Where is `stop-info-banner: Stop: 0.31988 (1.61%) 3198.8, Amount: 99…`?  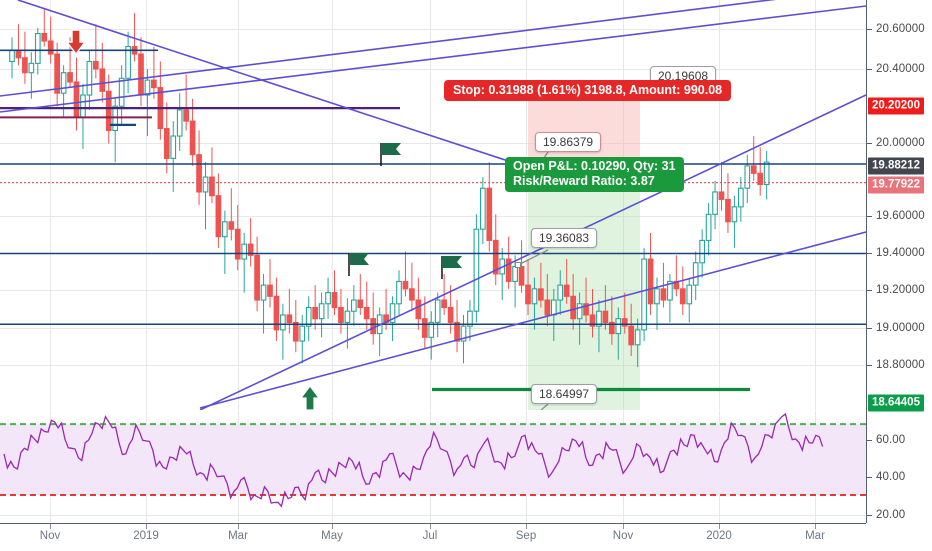
stop-info-banner: Stop: 0.31988 (1.61%) 3198.8, Amount: 99… is located at coordinates (588, 91).